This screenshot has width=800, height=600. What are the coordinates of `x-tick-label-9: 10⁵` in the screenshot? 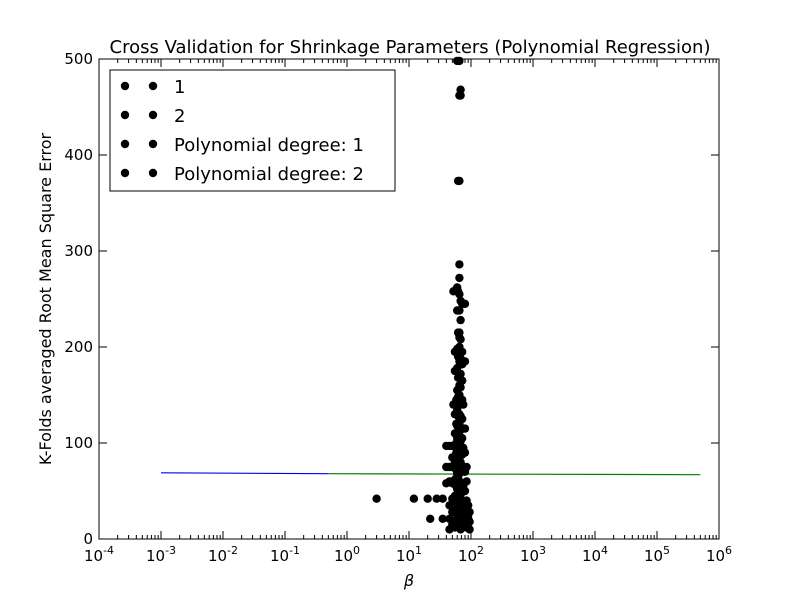 It's located at (657, 554).